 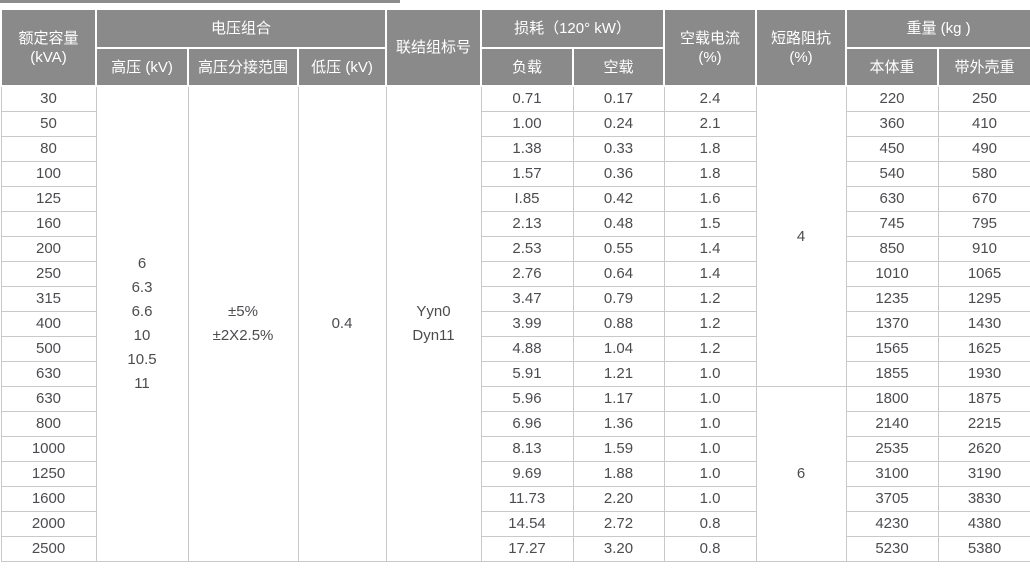 I want to click on body-weight-cell: 2535, so click(x=892, y=449).